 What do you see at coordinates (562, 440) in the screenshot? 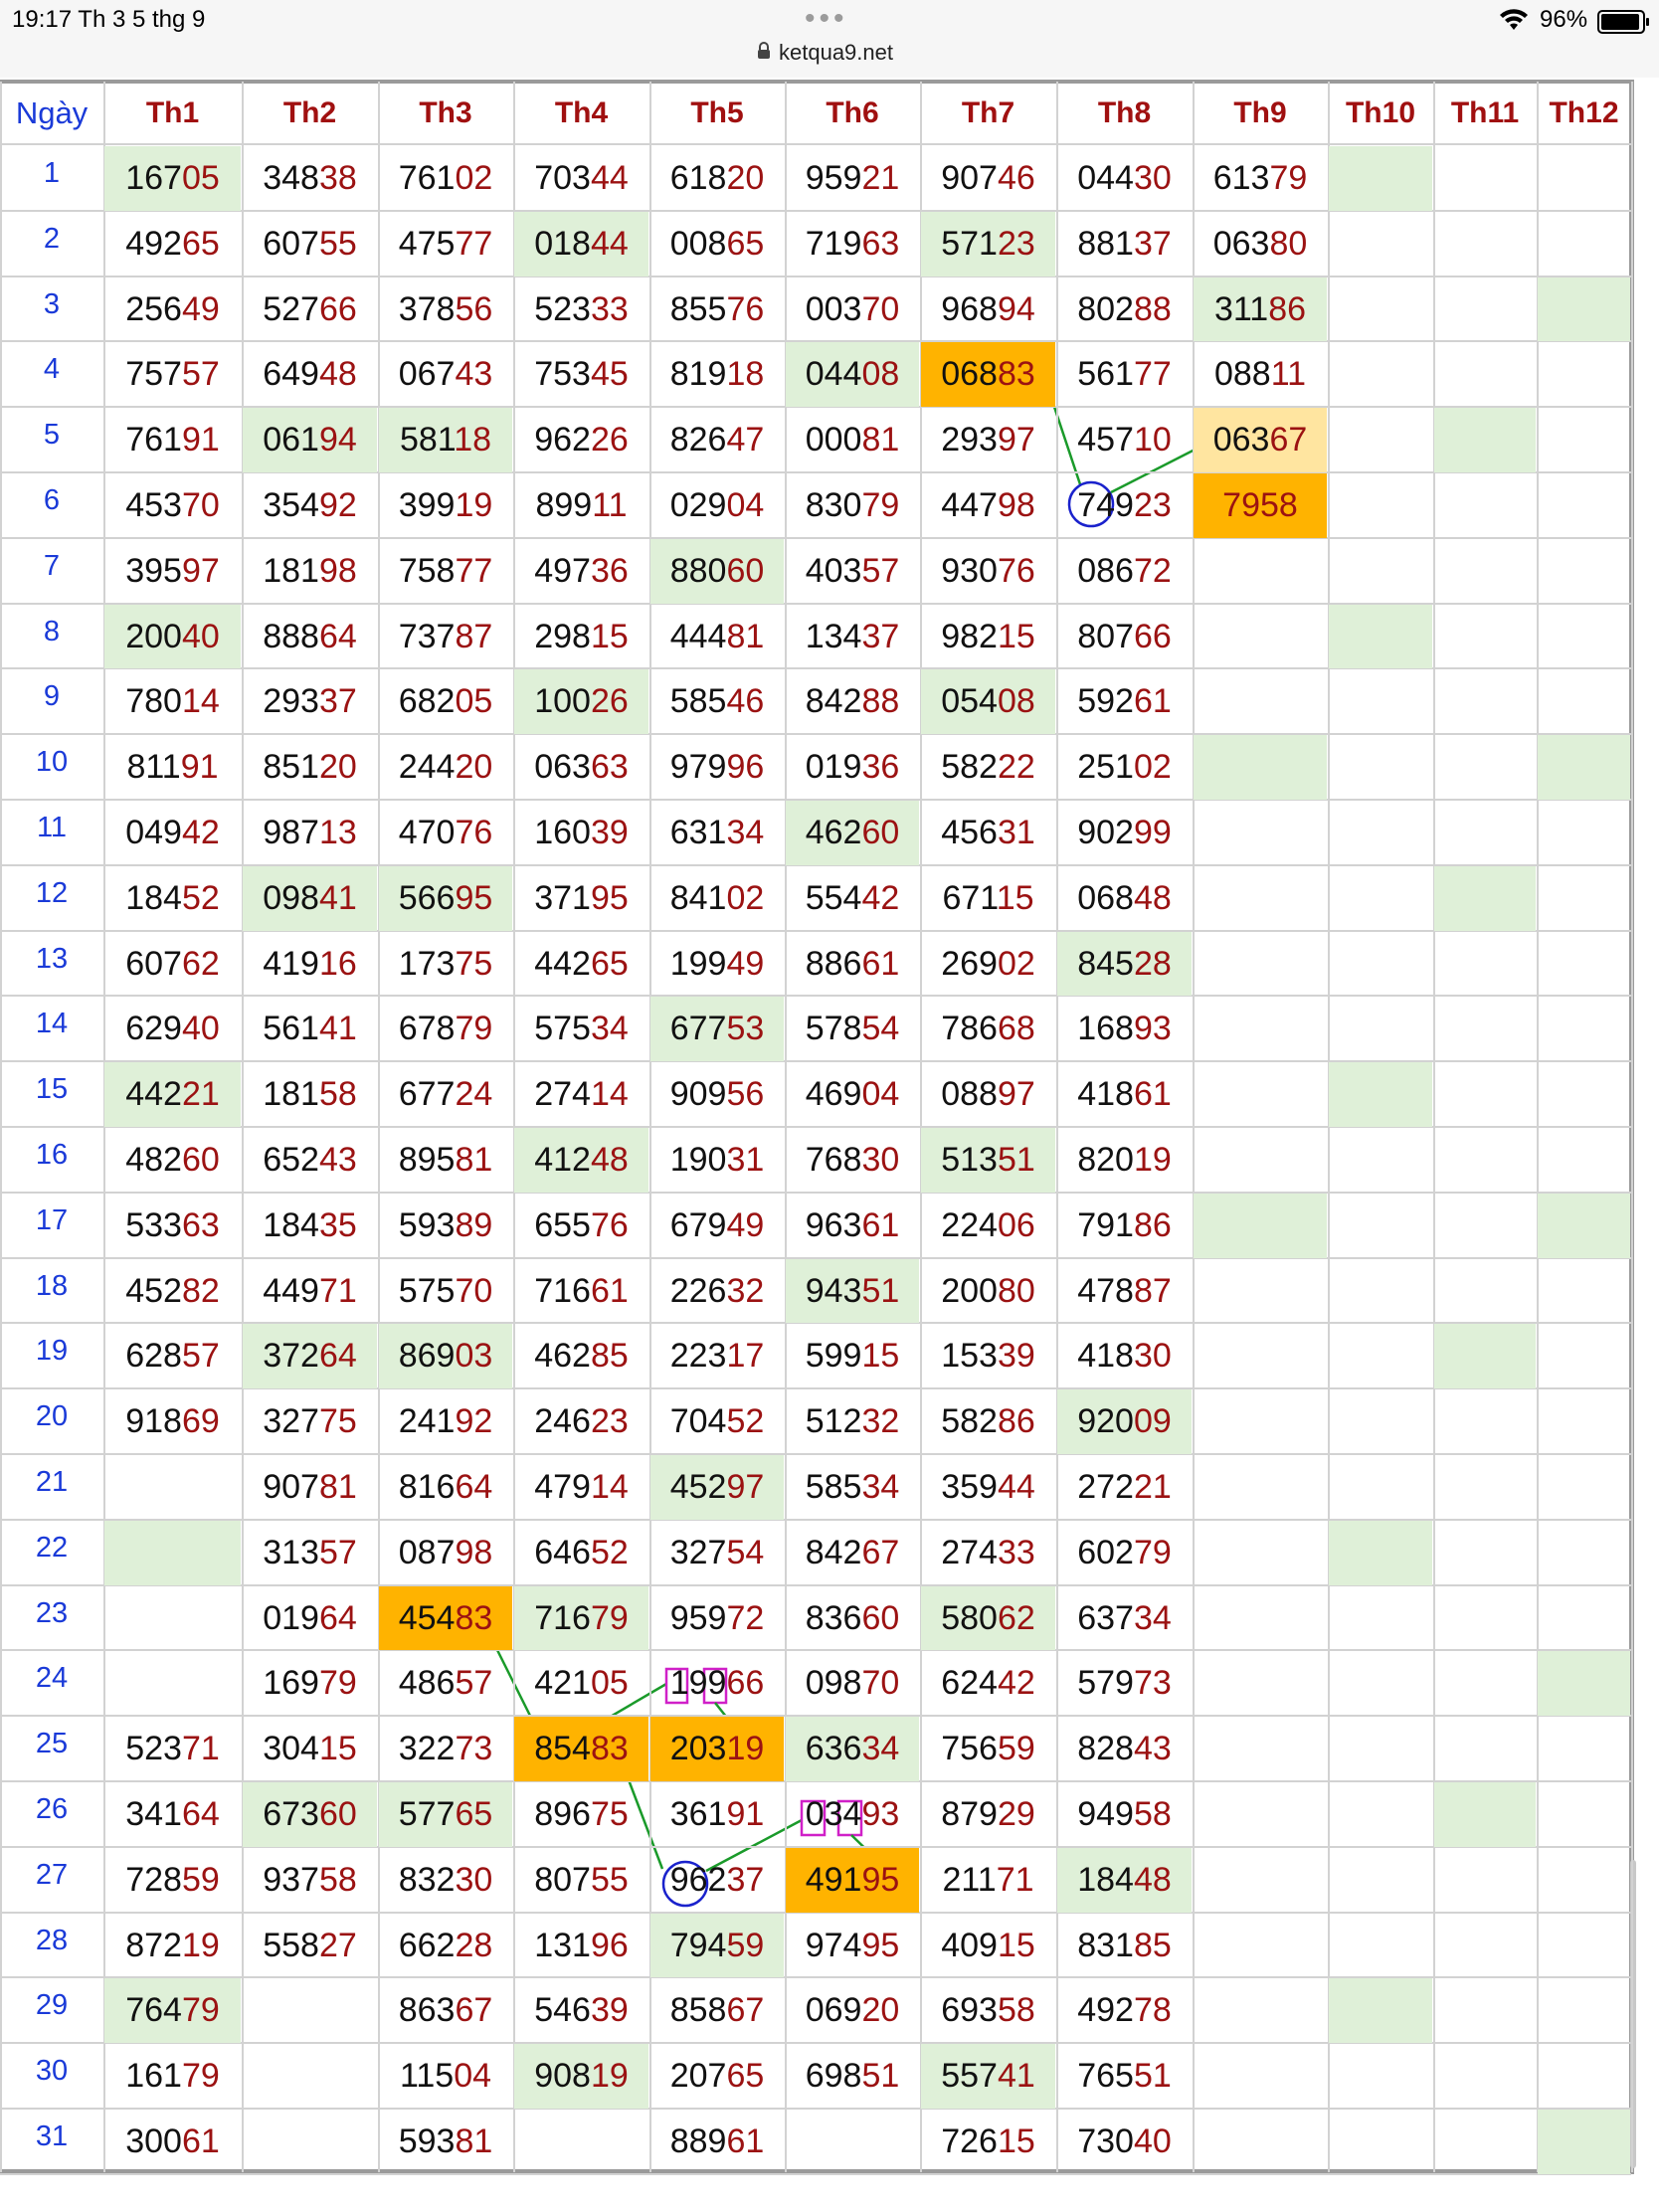
I see `result-lead-digits: 962` at bounding box center [562, 440].